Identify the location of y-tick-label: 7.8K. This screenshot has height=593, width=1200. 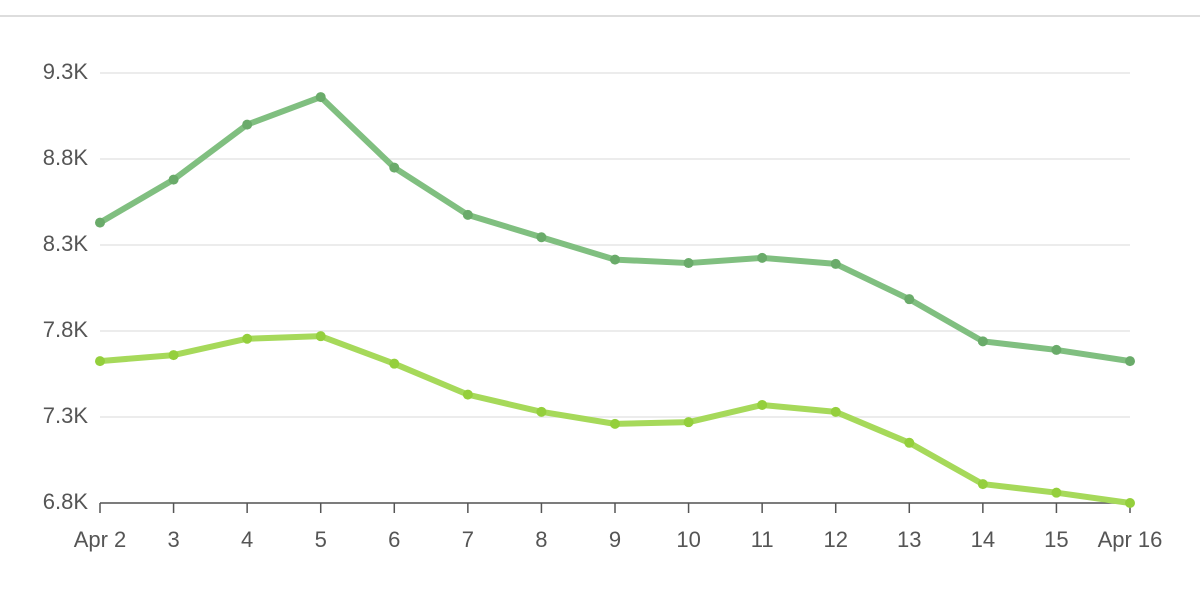
(66, 329).